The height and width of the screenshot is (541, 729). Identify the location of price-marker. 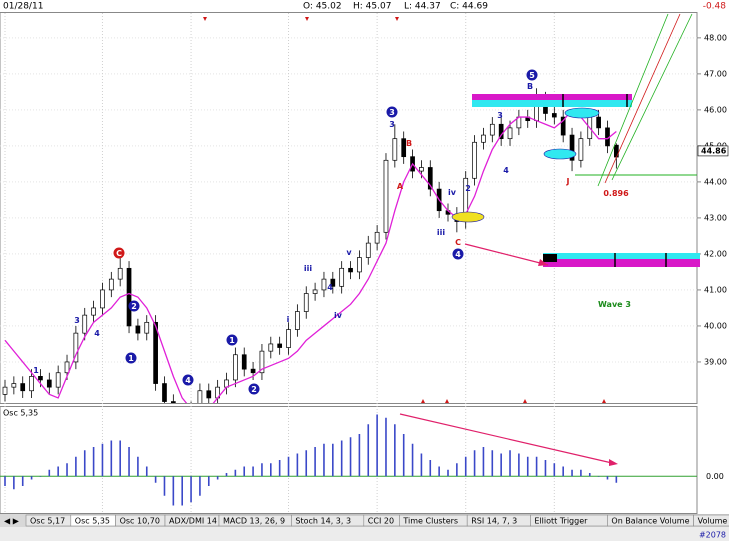
(713, 151).